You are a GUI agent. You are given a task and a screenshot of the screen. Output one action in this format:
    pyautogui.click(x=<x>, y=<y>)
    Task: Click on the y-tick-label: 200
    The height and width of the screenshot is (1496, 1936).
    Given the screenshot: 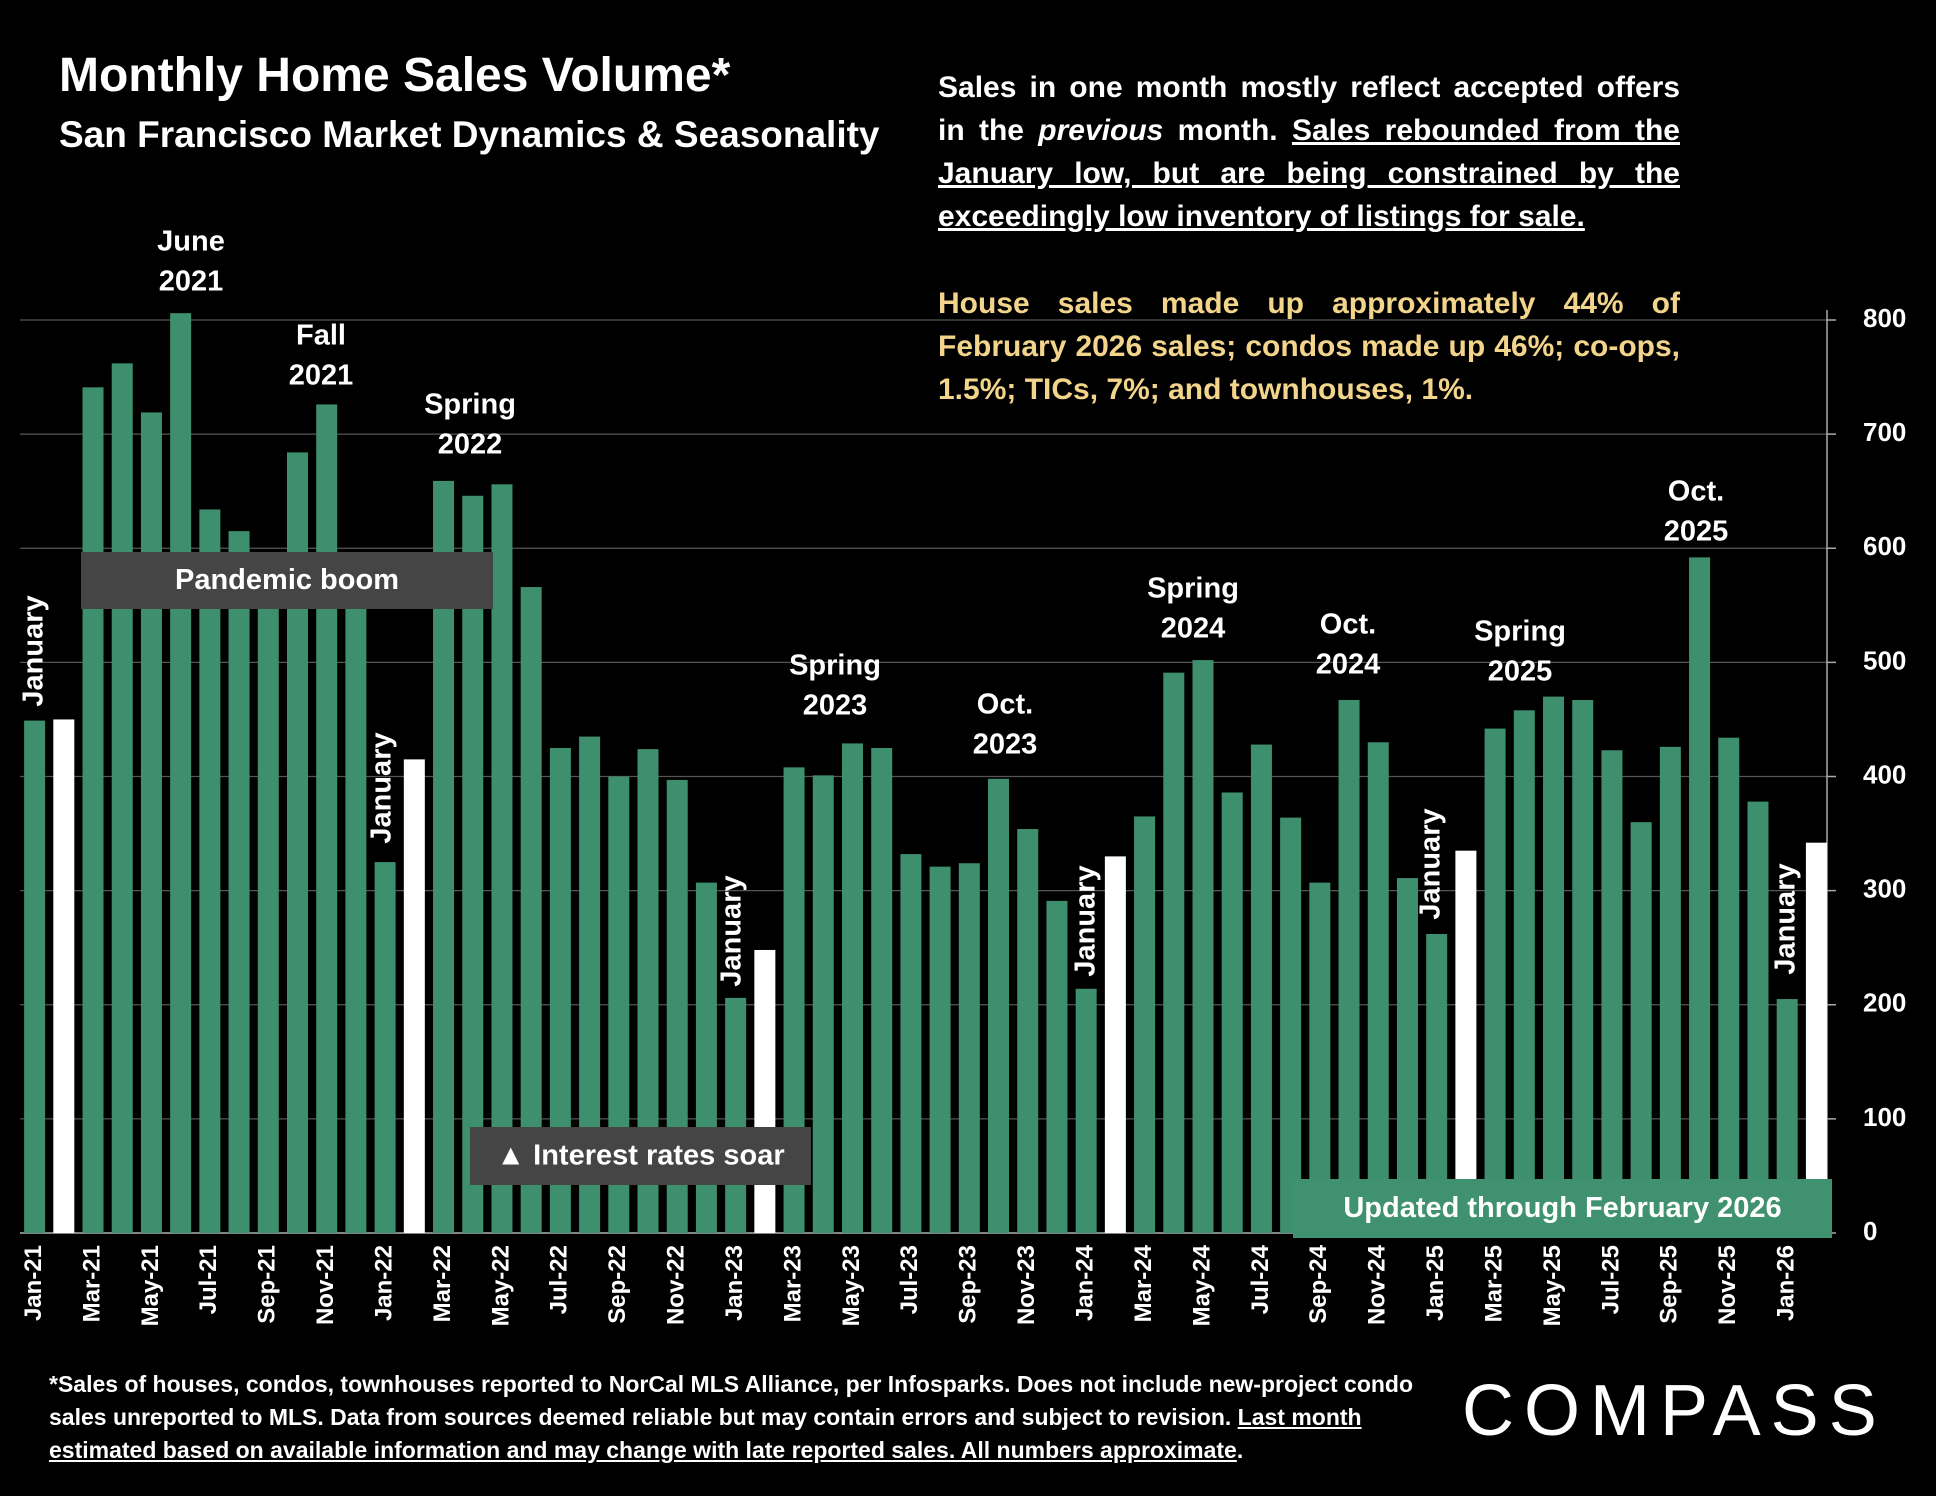 What is the action you would take?
    pyautogui.click(x=1884, y=1003)
    